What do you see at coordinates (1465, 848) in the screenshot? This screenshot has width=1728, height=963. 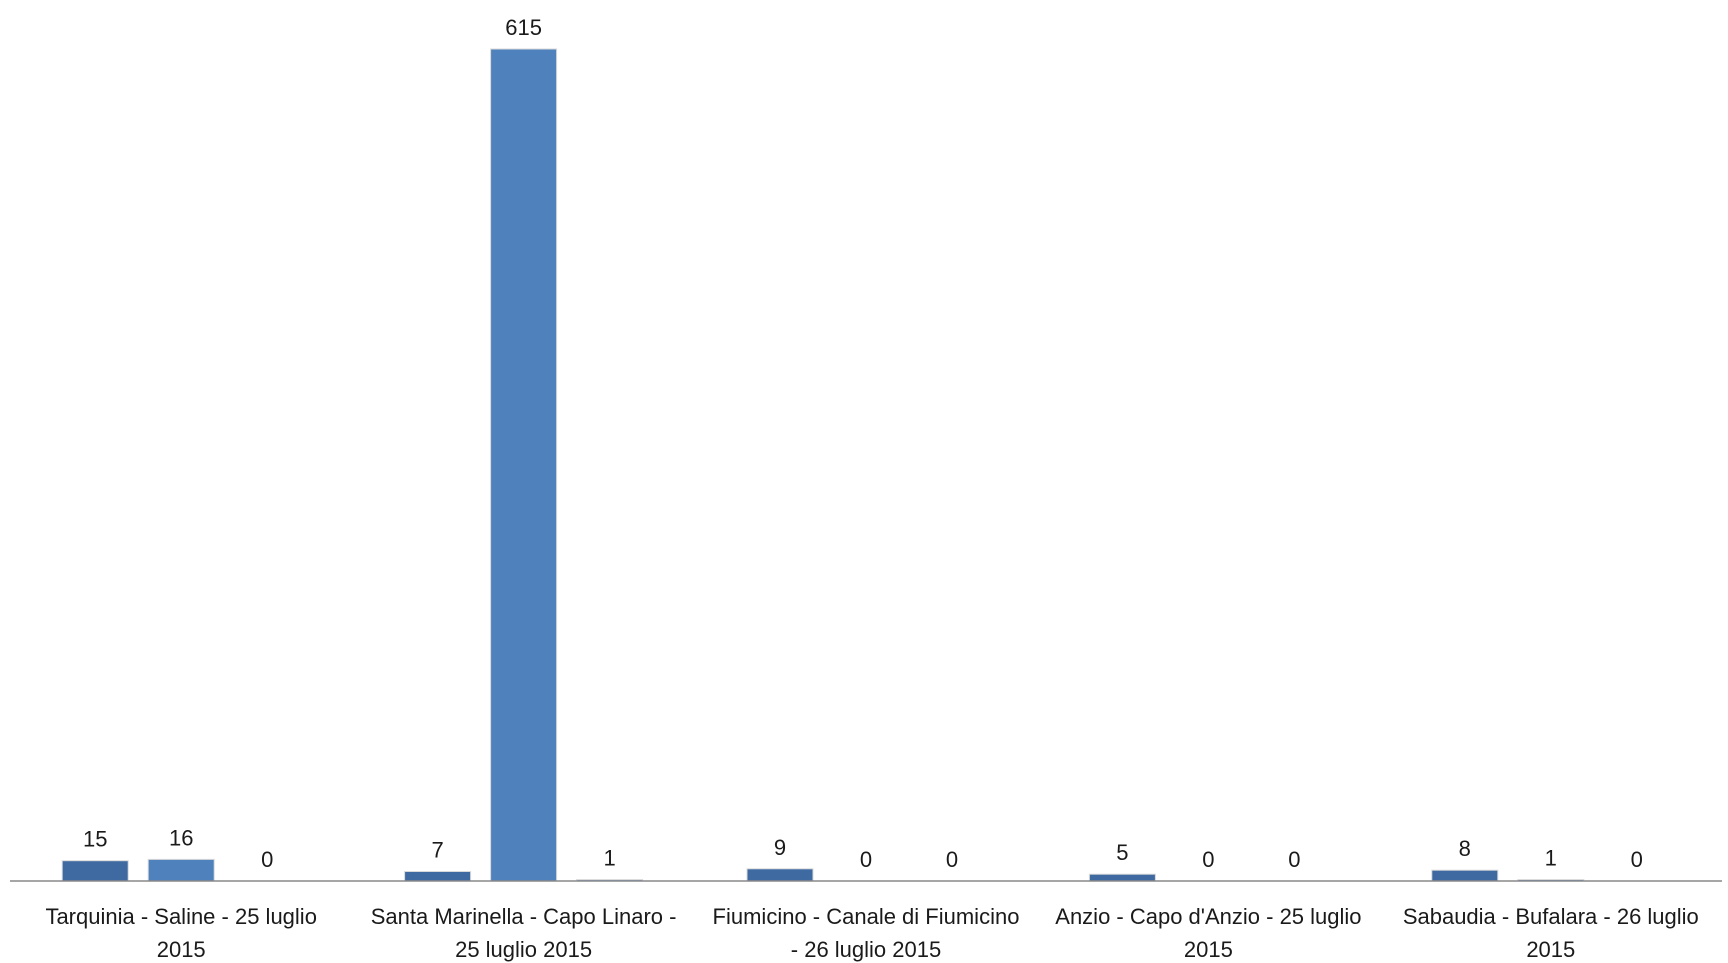 I see `bar-value-label: 8` at bounding box center [1465, 848].